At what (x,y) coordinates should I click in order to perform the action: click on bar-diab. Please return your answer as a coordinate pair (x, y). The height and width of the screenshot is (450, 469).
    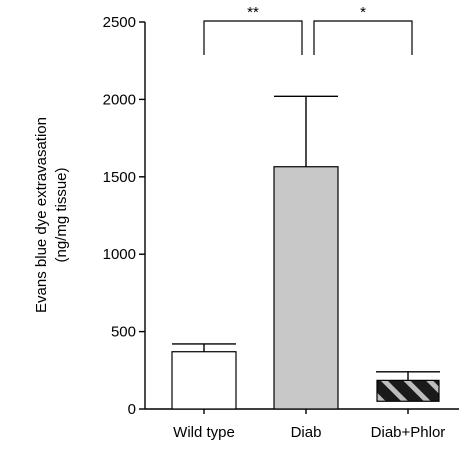
    Looking at the image, I should click on (306, 288).